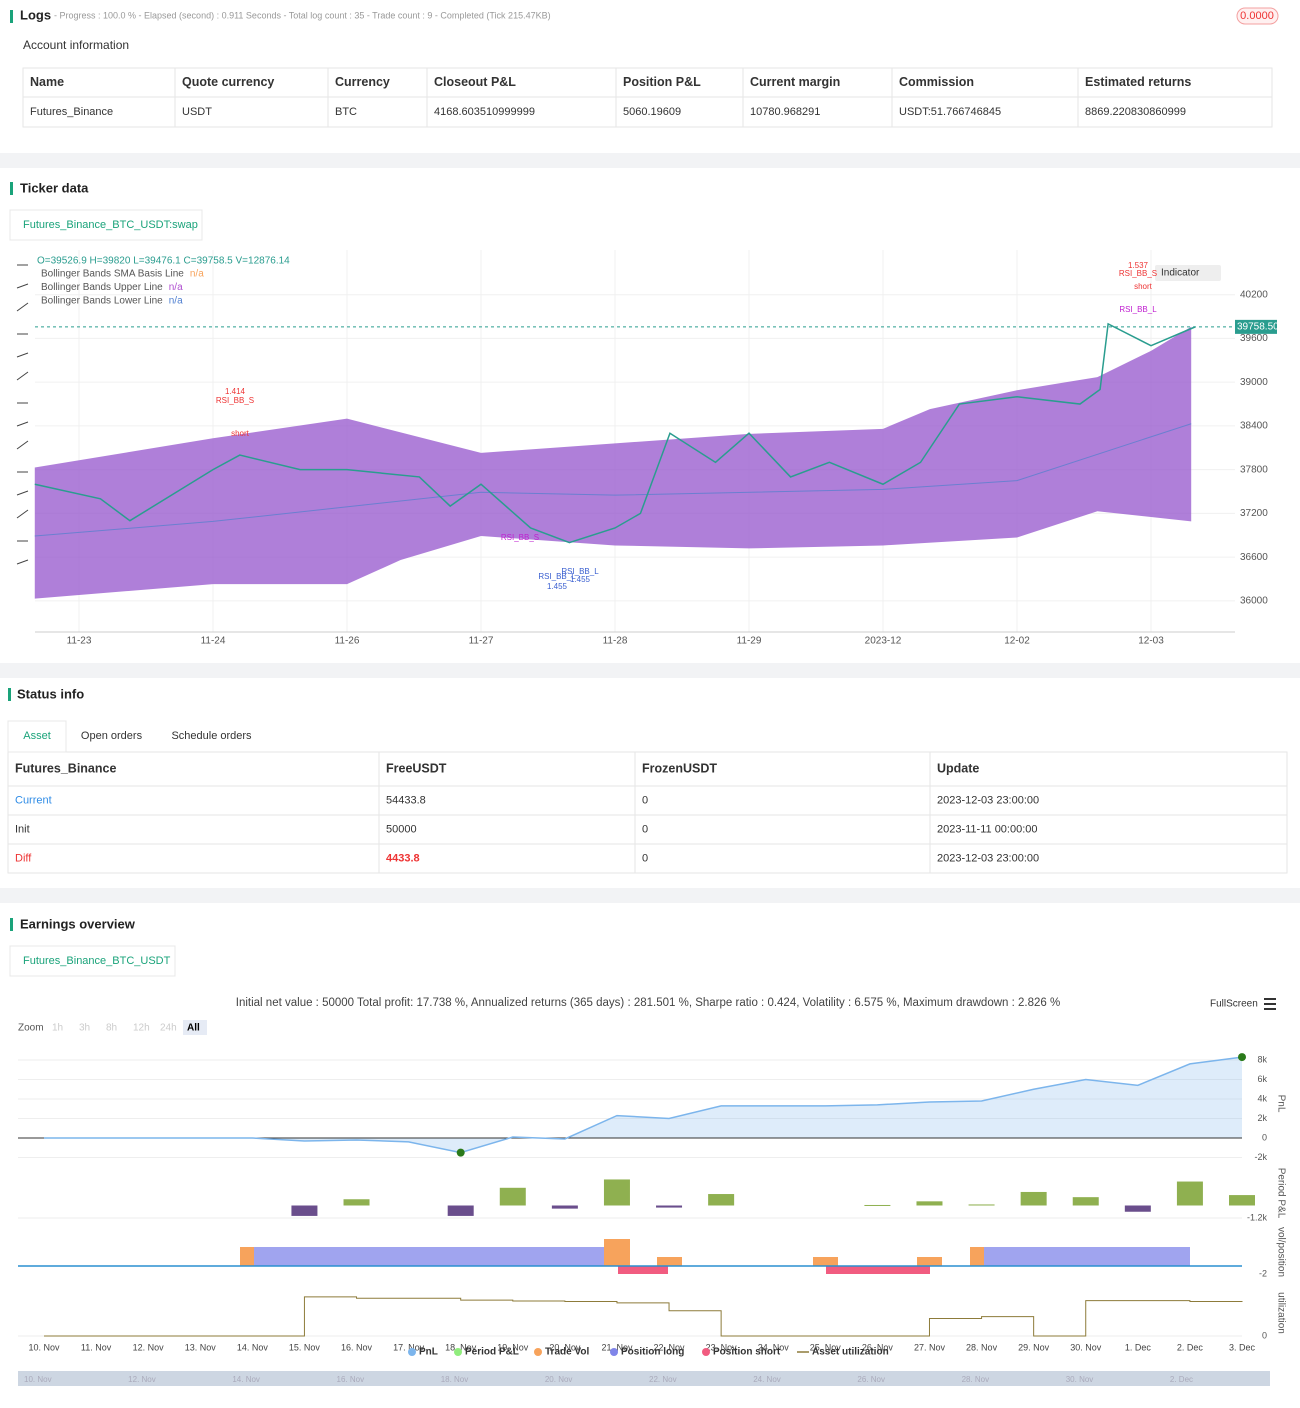 This screenshot has height=1408, width=1300. What do you see at coordinates (950, 112) in the screenshot?
I see `cell: USDT:51.766746845` at bounding box center [950, 112].